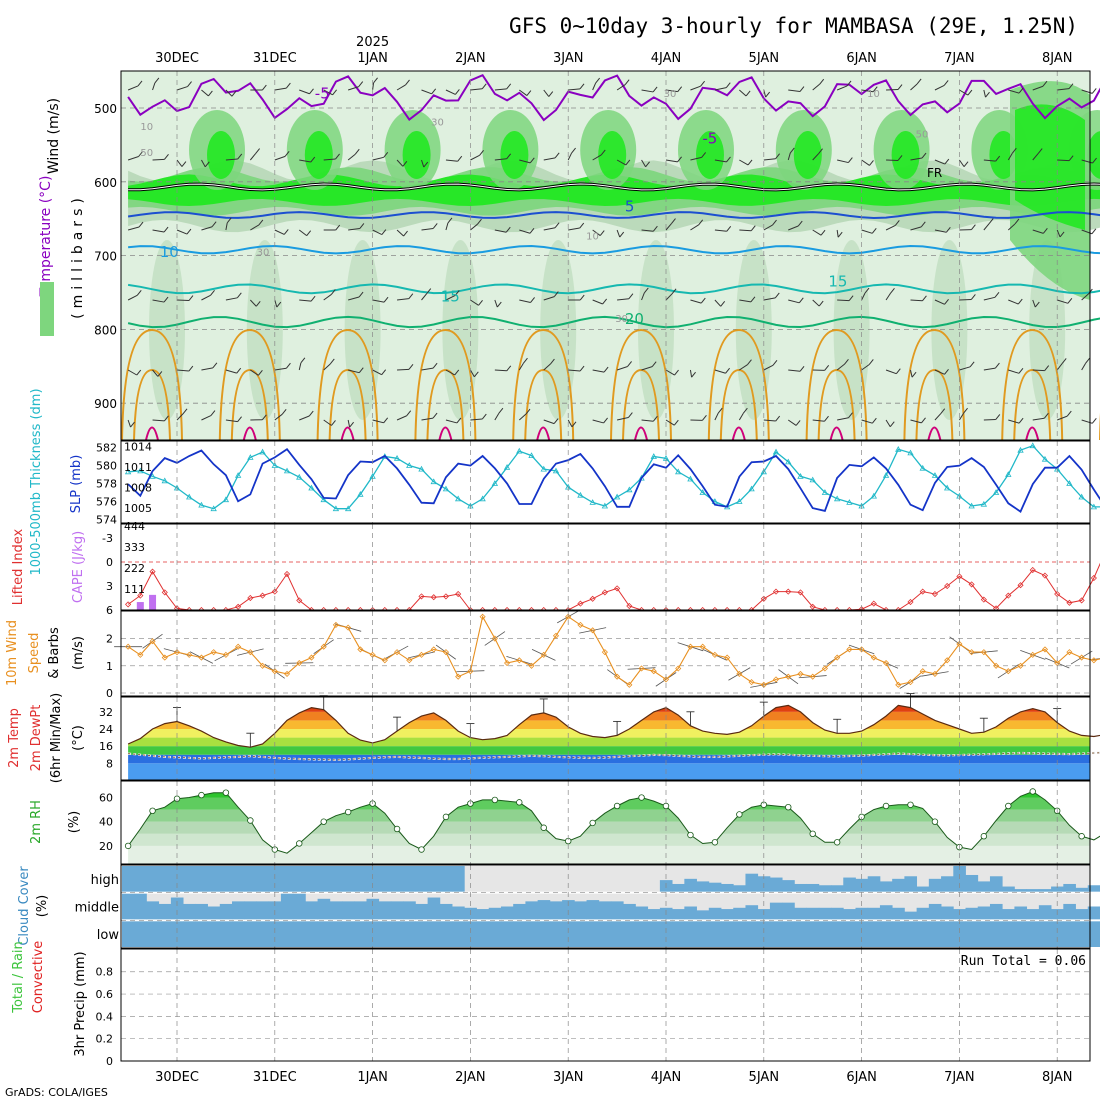 The image size is (1100, 1100). I want to click on rh-band, so click(614, 190).